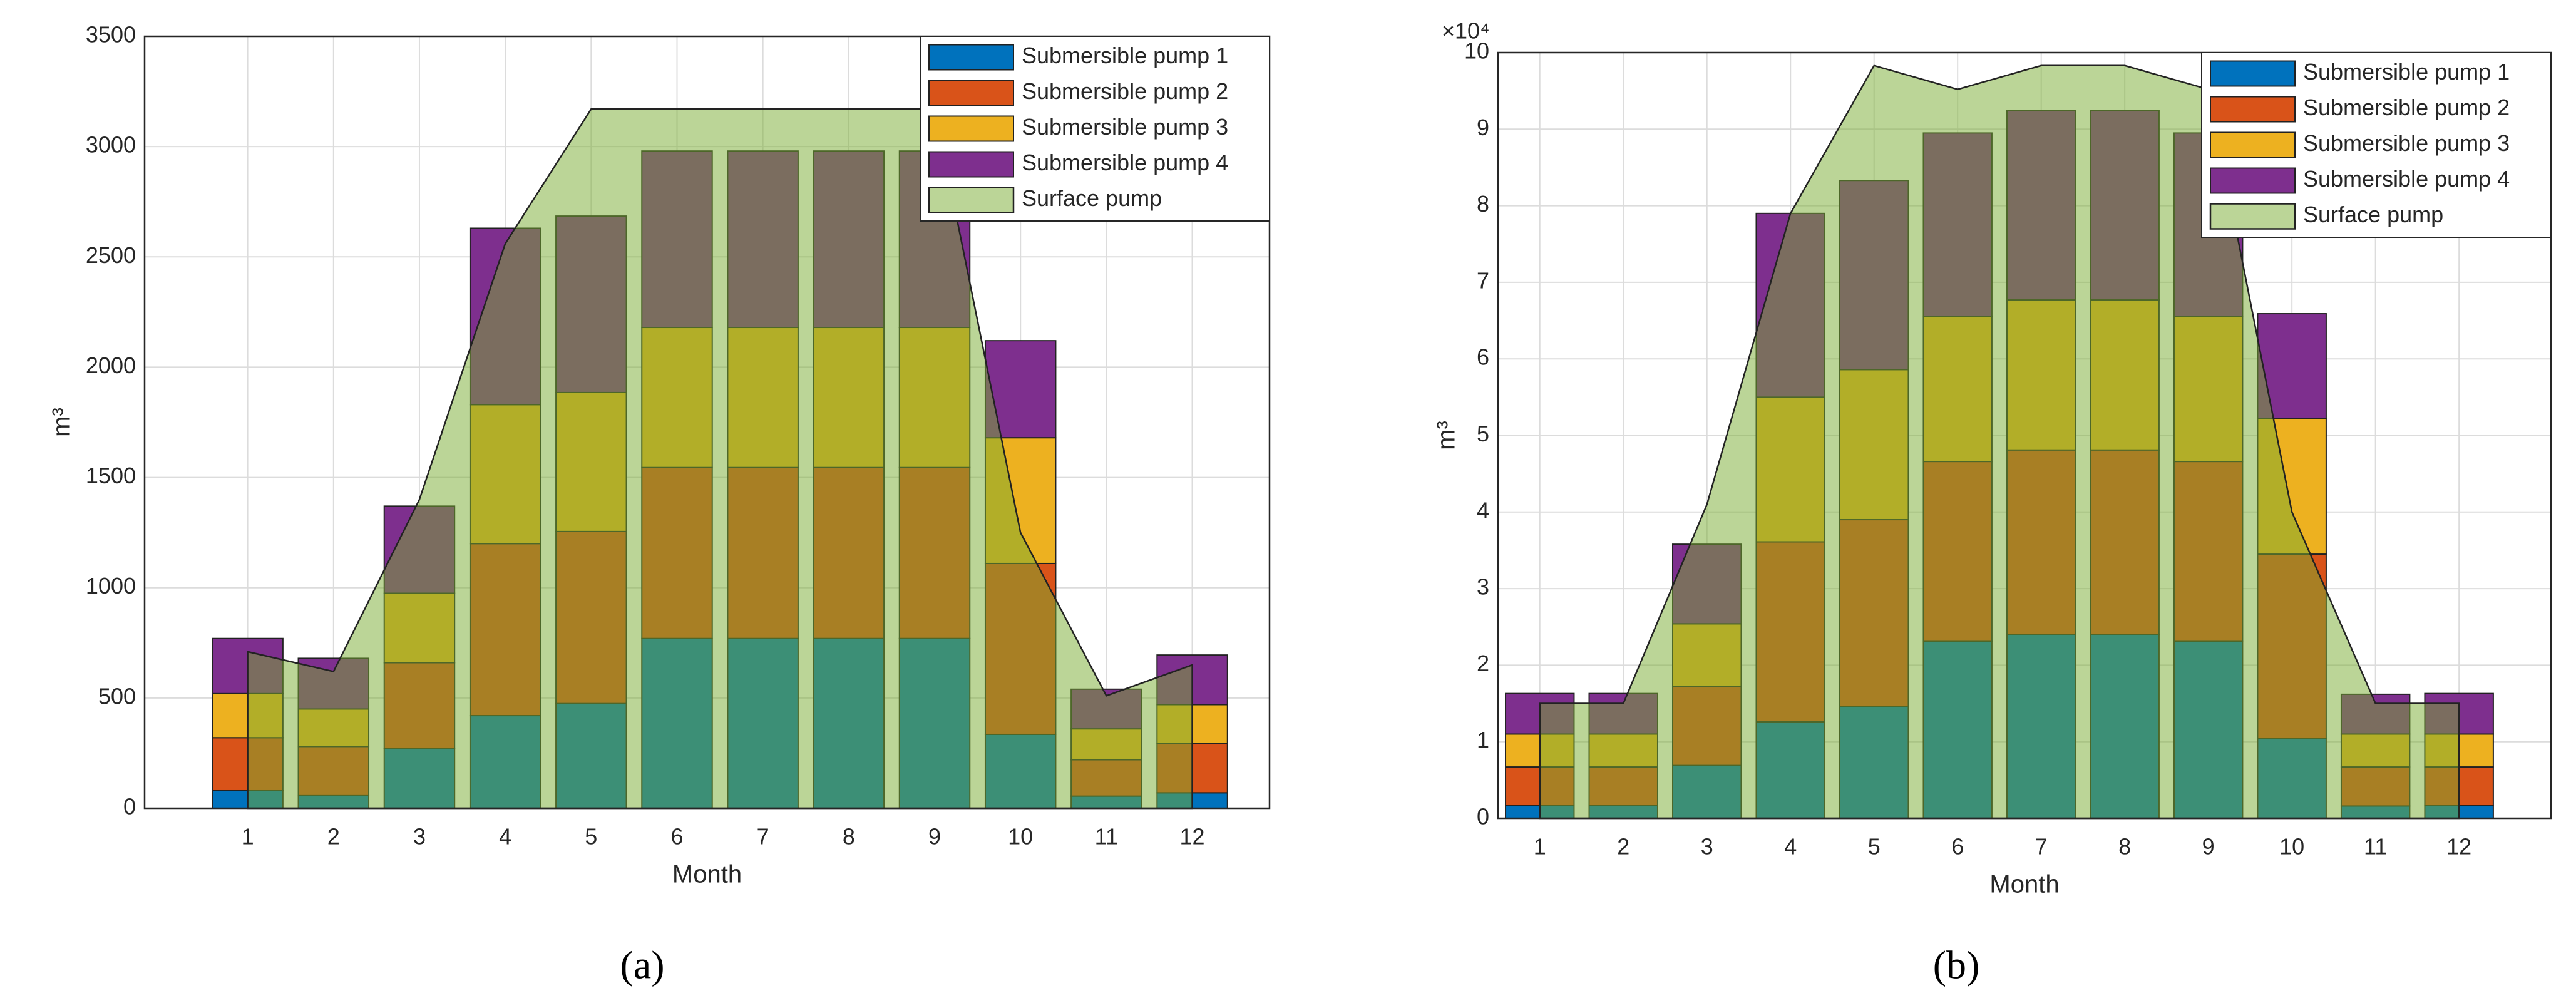  I want to click on y-tick-label: 2000, so click(111, 365).